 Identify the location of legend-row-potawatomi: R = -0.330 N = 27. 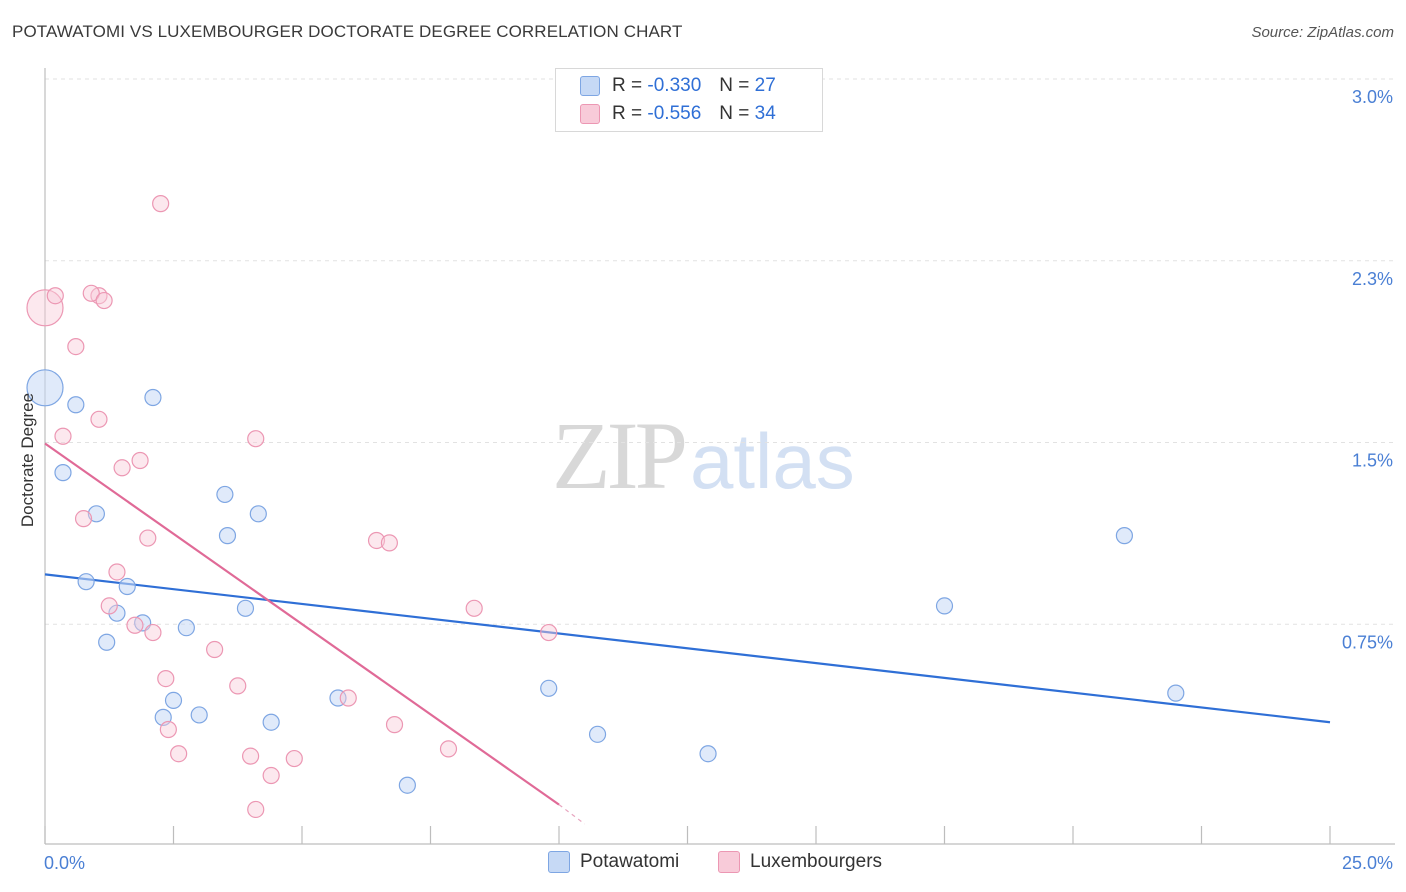
(678, 86).